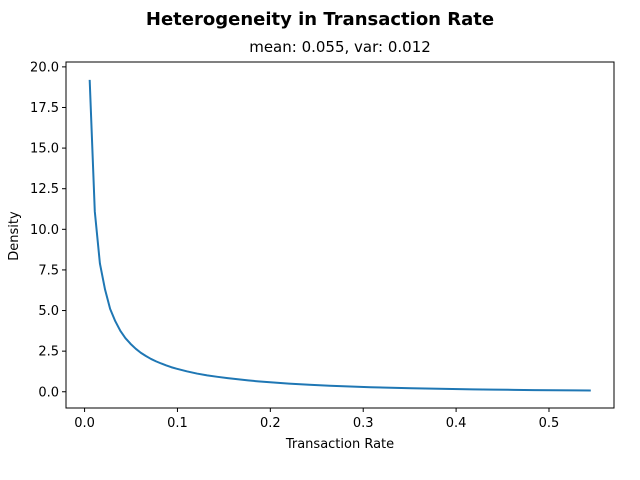 This screenshot has width=640, height=480. What do you see at coordinates (339, 444) in the screenshot?
I see `x-axis-label: Transaction Rate` at bounding box center [339, 444].